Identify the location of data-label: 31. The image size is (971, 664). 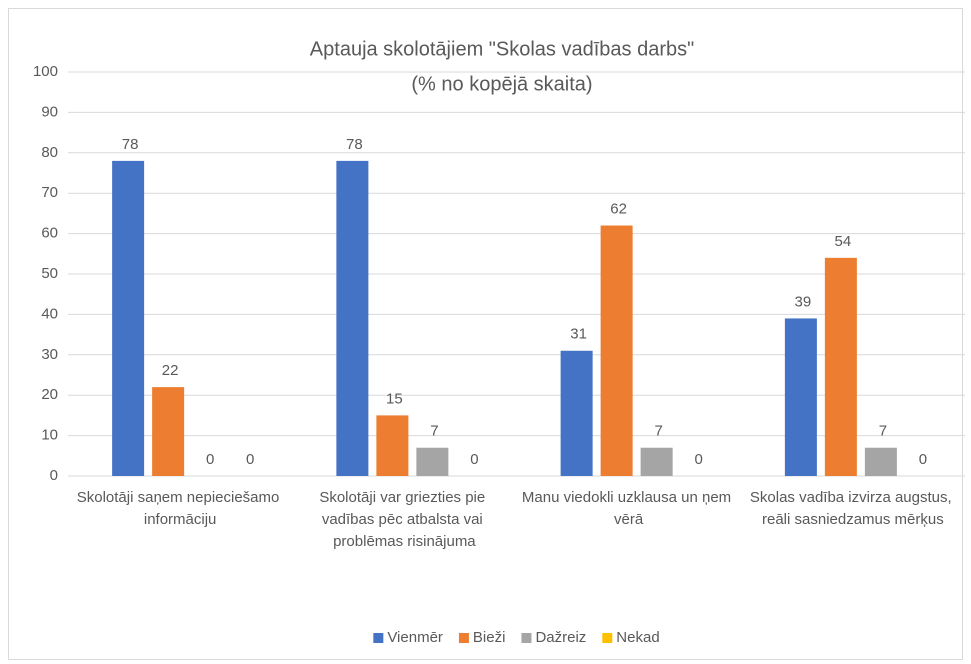
(578, 334).